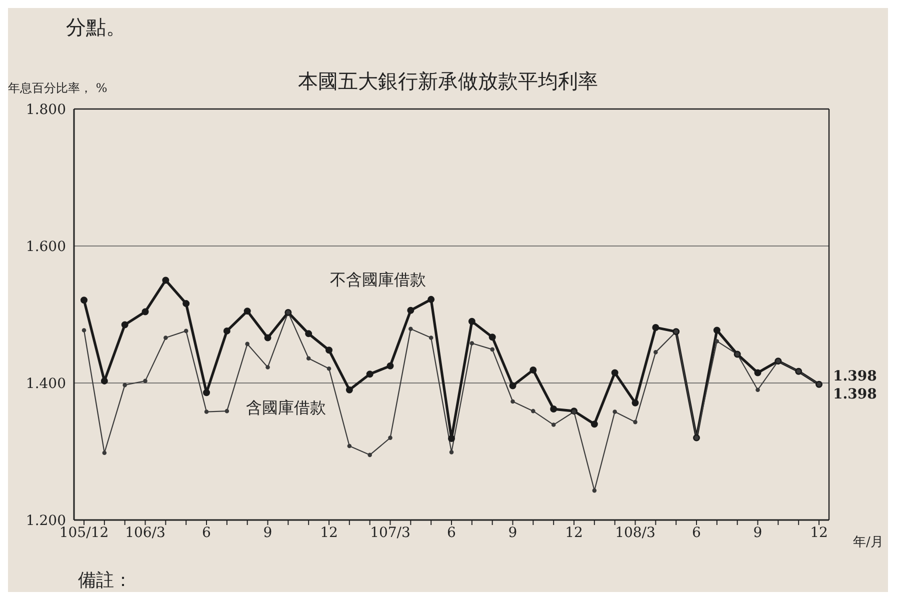 Image resolution: width=898 pixels, height=600 pixels. Describe the element at coordinates (286, 408) in the screenshot. I see `series-label: 含國庫借款` at that location.